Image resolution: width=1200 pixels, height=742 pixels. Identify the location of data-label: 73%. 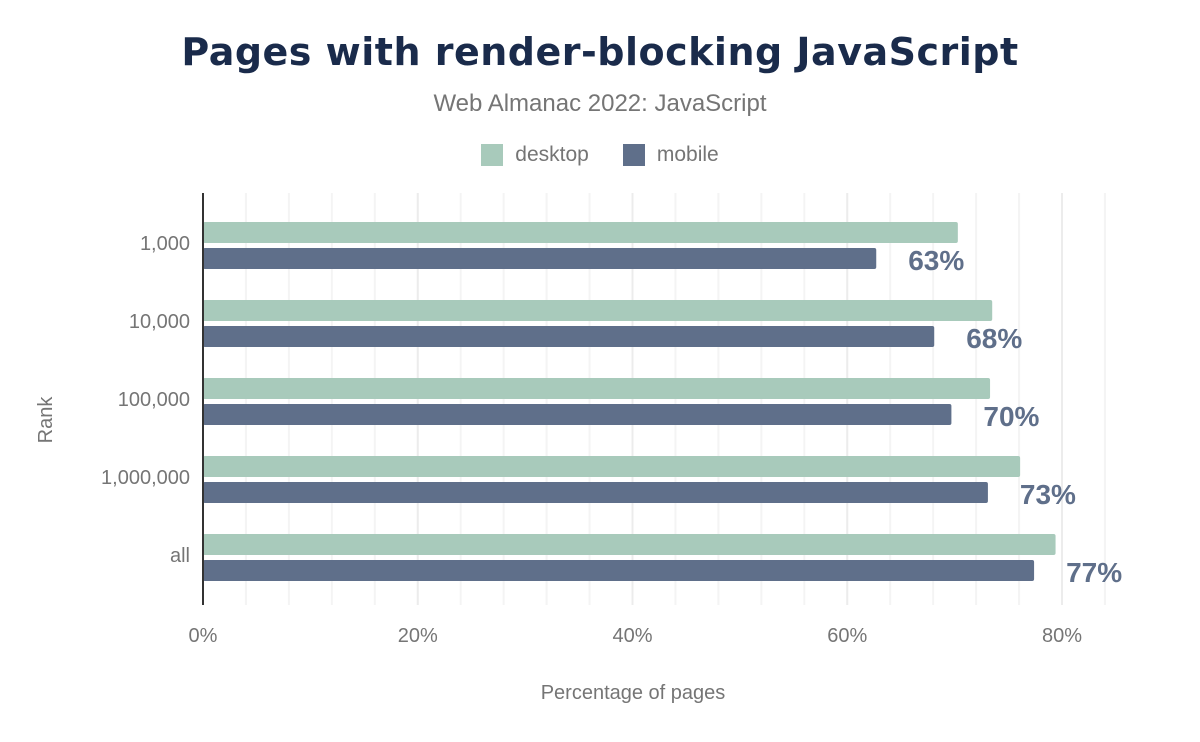
(1048, 494).